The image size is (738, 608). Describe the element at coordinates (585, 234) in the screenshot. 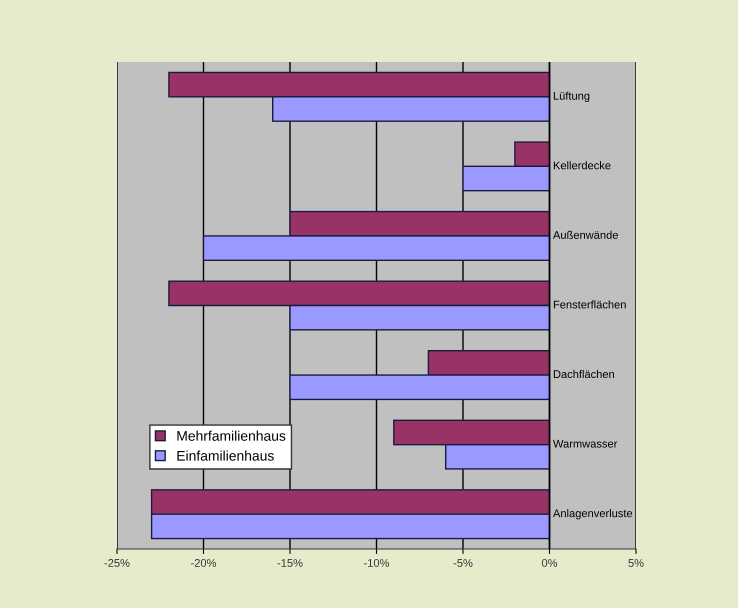

I see `y-tick-label: Außenwände` at that location.